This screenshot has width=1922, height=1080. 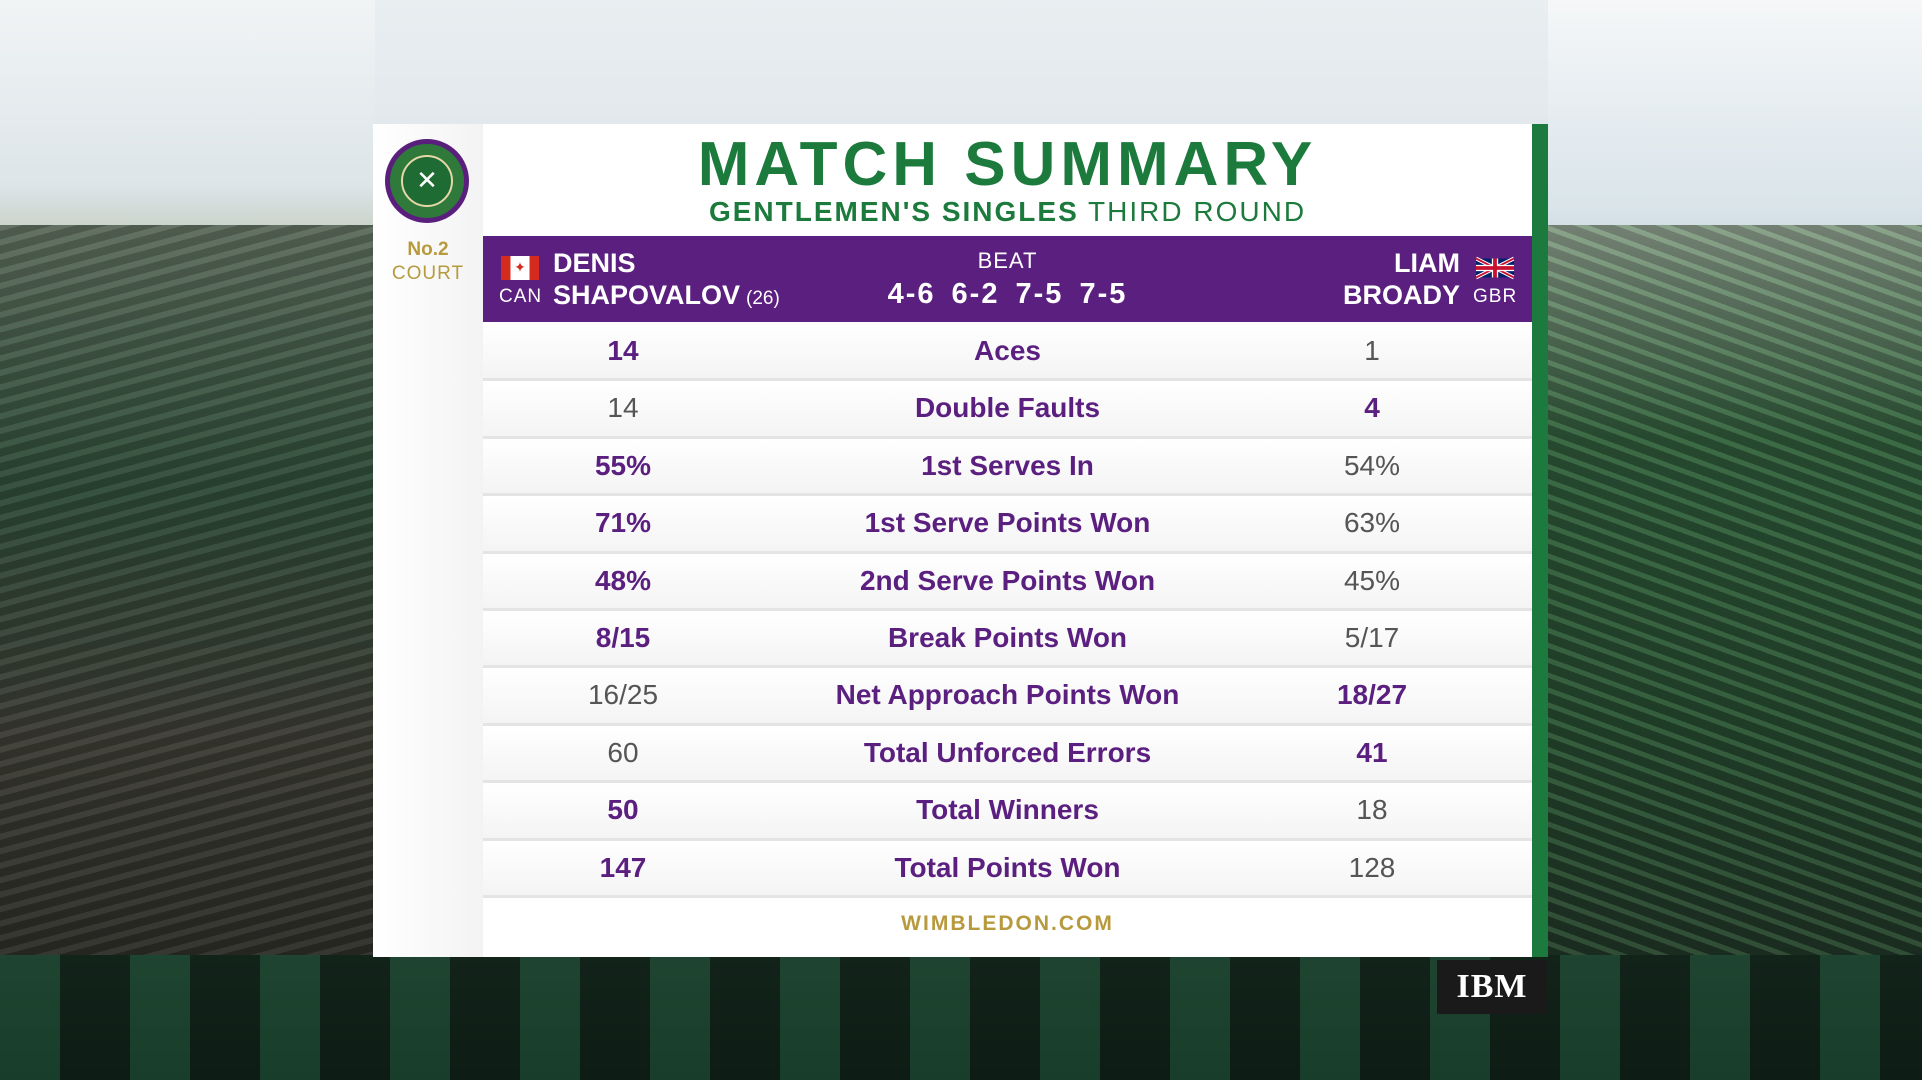 I want to click on stat-row: 16/25 Net Approach Points Won 18/27, so click(x=1007, y=697).